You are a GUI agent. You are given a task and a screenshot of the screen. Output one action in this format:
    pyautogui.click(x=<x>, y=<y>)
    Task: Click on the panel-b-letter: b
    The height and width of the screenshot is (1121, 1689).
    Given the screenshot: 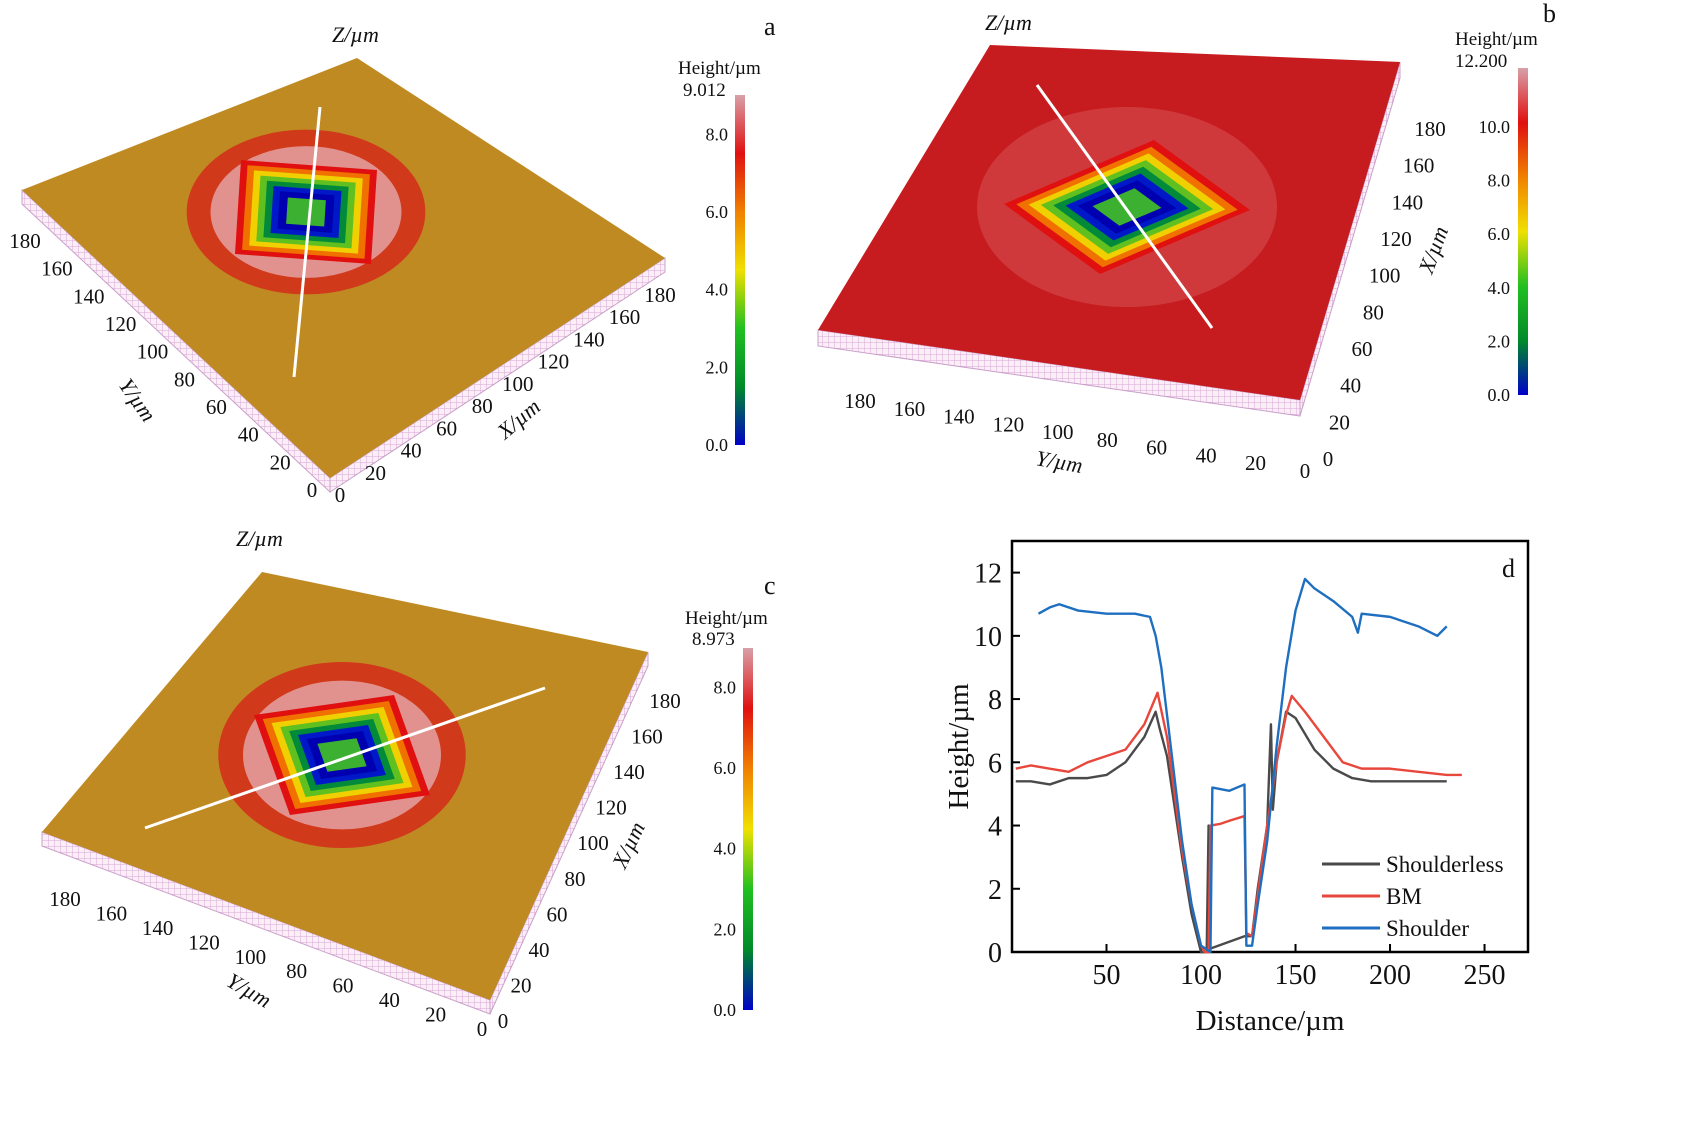 What is the action you would take?
    pyautogui.click(x=1549, y=14)
    